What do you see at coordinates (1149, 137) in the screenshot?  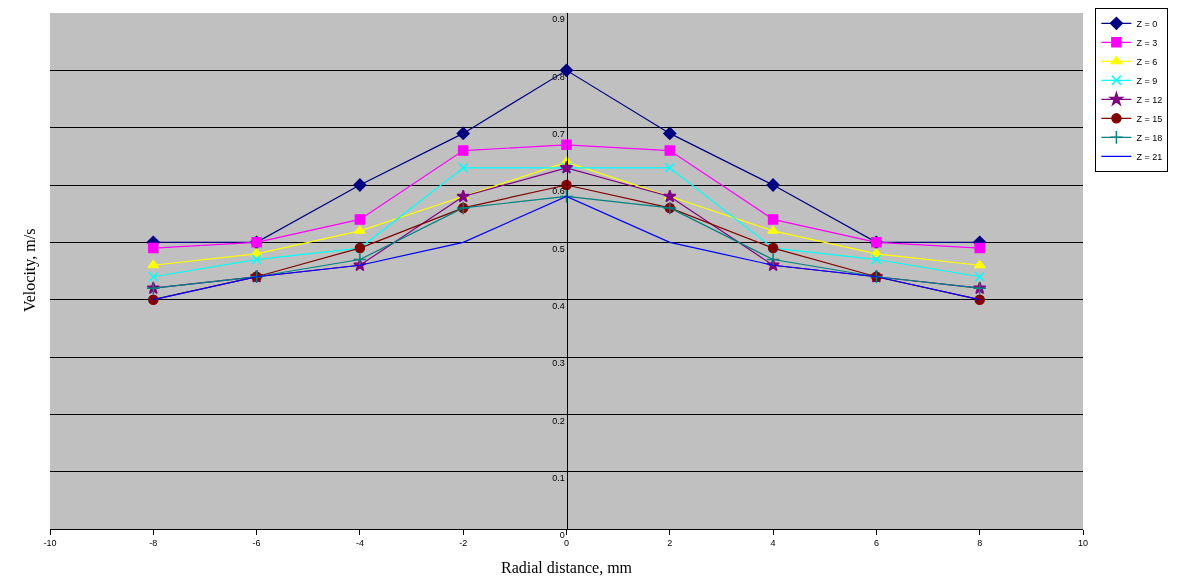 I see `legend-label: Z = 18` at bounding box center [1149, 137].